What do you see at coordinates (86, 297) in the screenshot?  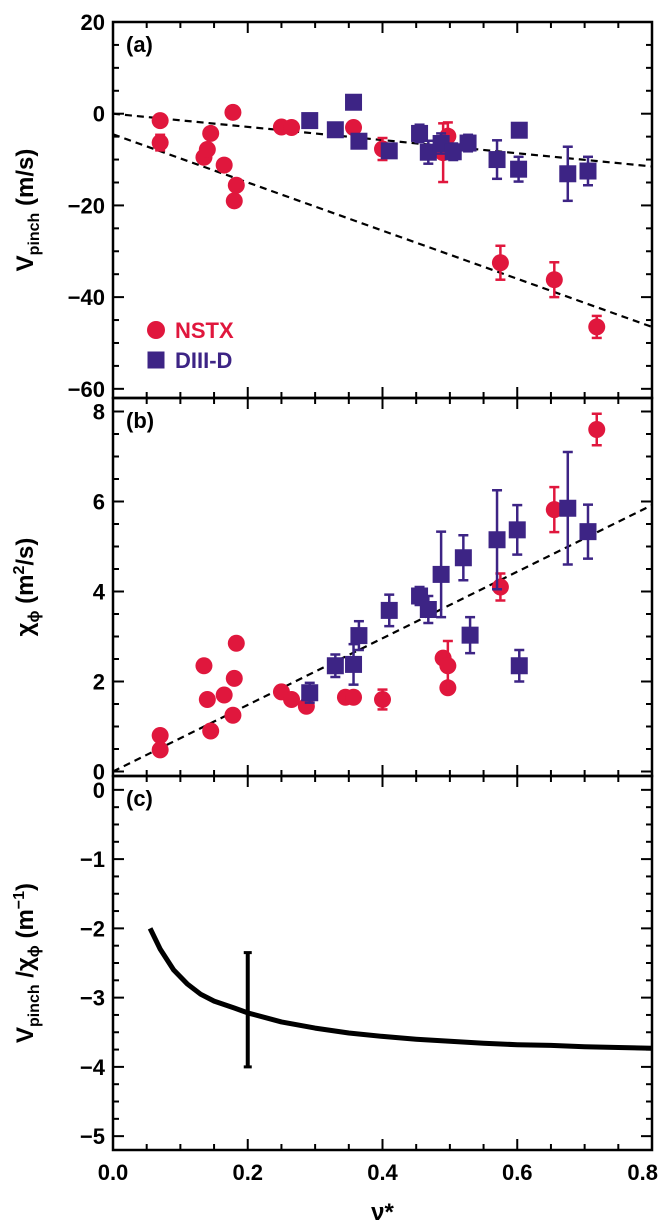 I see `y-tick-label: −40` at bounding box center [86, 297].